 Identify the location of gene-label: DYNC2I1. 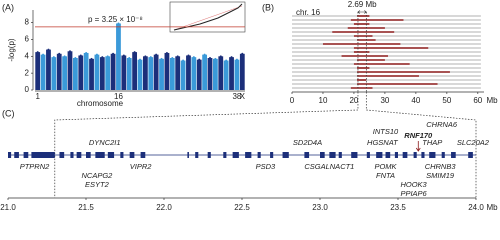
(105, 142).